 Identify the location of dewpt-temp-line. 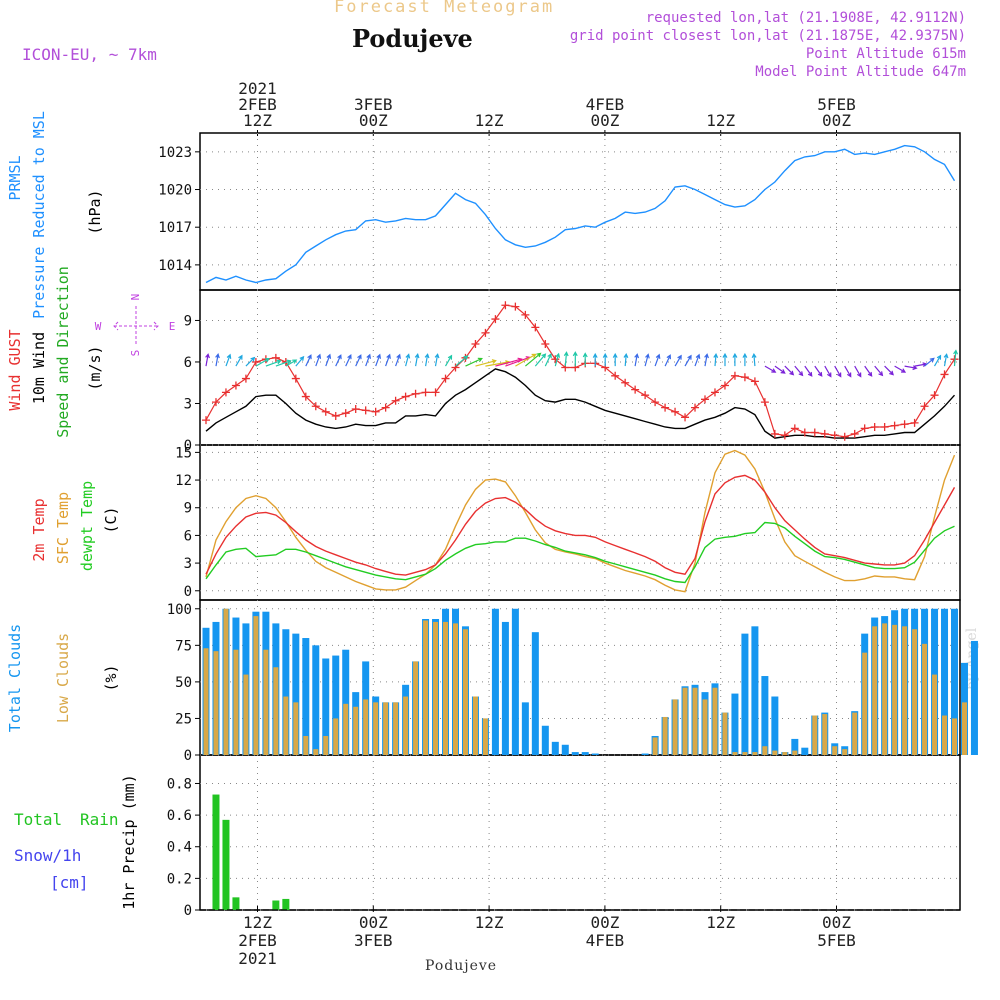
(580, 552).